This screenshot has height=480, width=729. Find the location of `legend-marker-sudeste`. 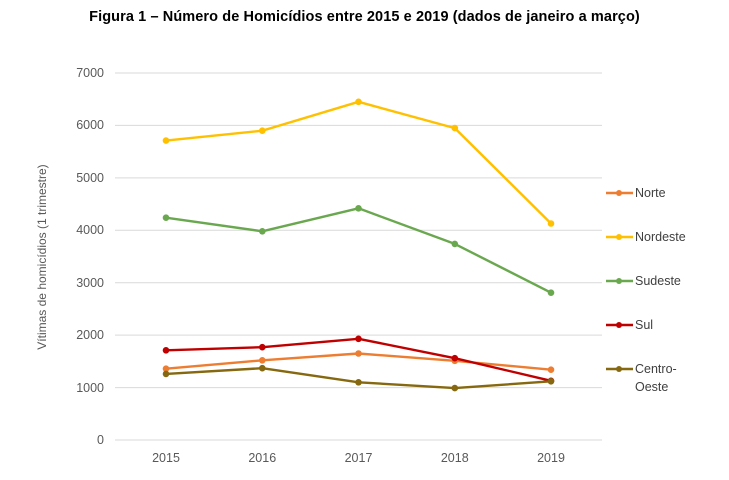

legend-marker-sudeste is located at coordinates (619, 281).